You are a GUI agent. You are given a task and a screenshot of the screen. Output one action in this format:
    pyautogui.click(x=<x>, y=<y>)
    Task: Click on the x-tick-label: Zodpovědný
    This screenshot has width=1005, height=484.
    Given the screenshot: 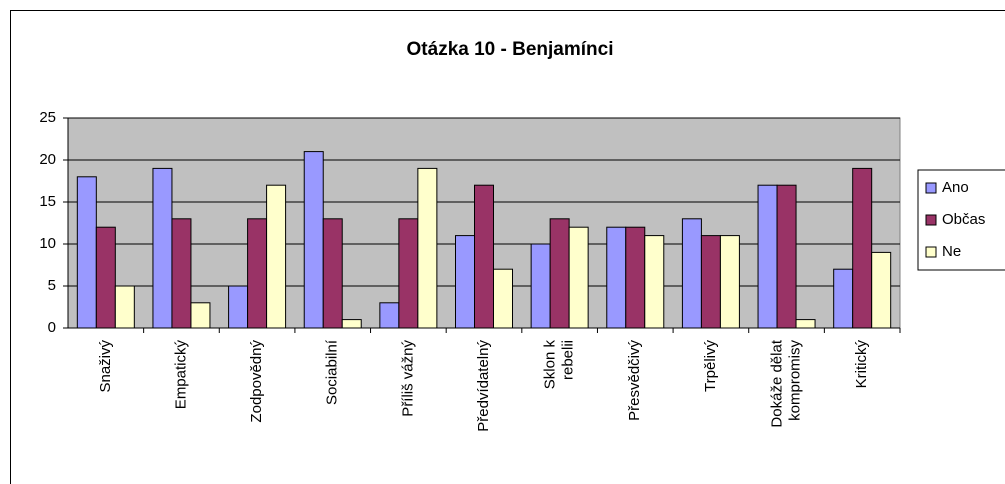 What is the action you would take?
    pyautogui.click(x=256, y=381)
    